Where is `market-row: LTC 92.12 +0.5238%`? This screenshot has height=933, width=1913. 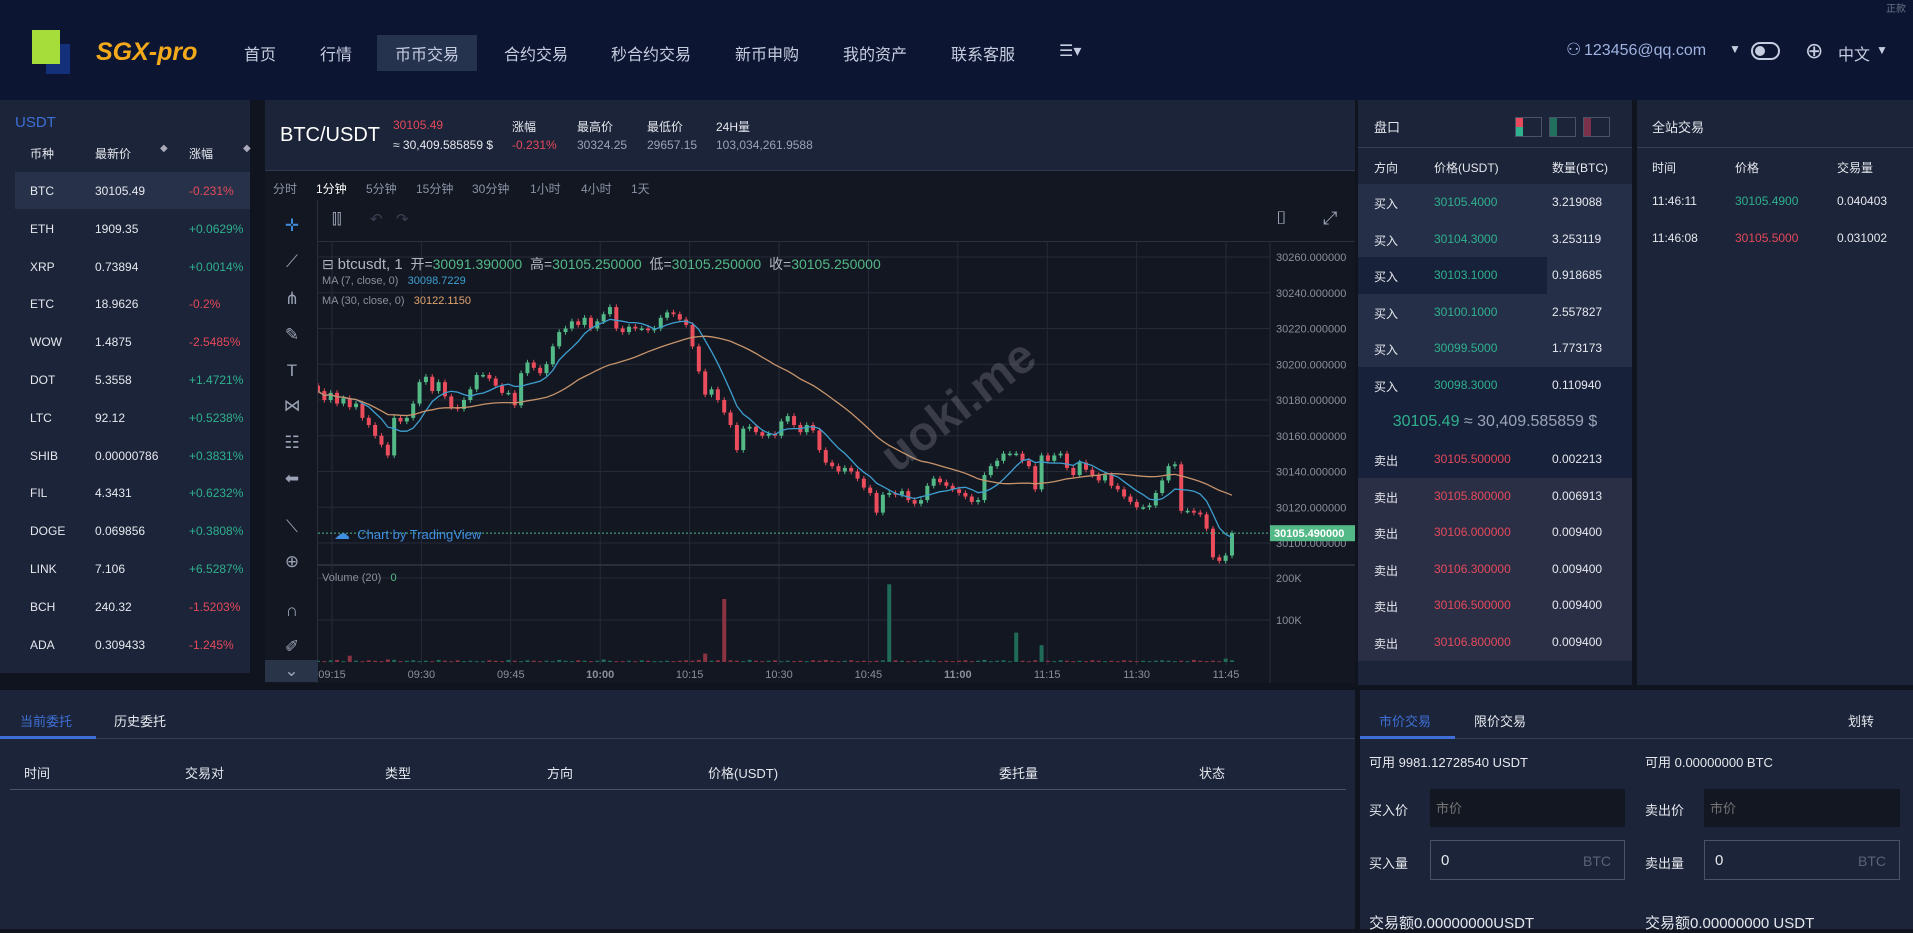 market-row: LTC 92.12 +0.5238% is located at coordinates (132, 417).